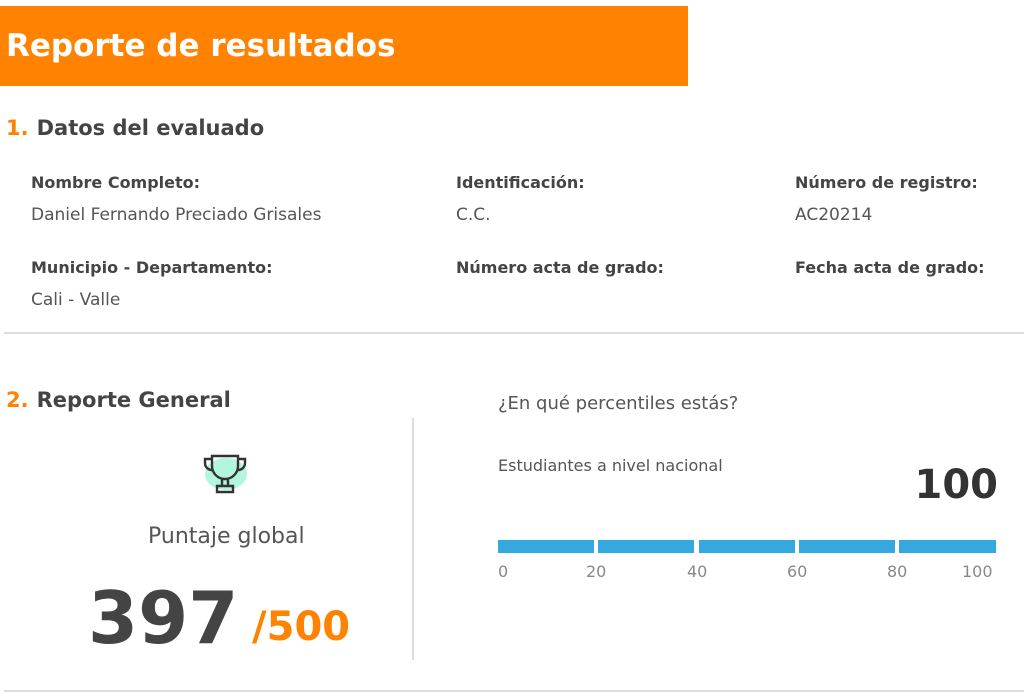  I want to click on name-value: Daniel Fernando Preciado Grisales, so click(176, 215).